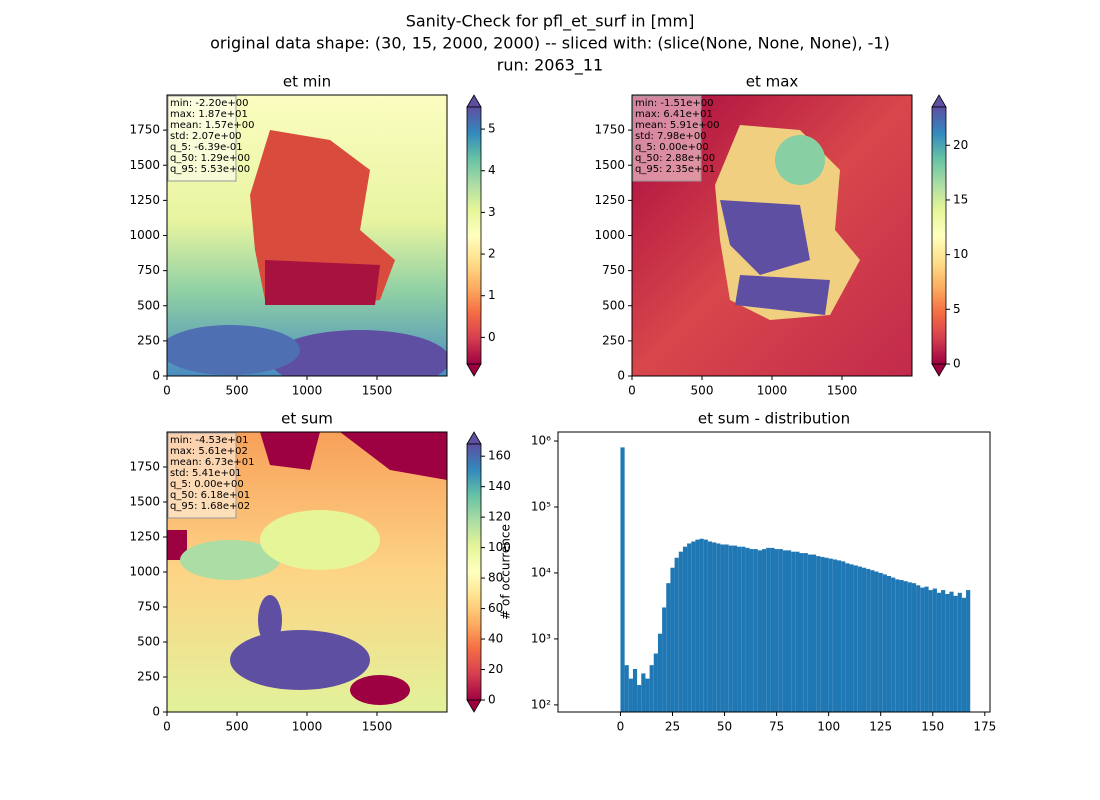  What do you see at coordinates (499, 456) in the screenshot?
I see `colorbar-tick-label: 160` at bounding box center [499, 456].